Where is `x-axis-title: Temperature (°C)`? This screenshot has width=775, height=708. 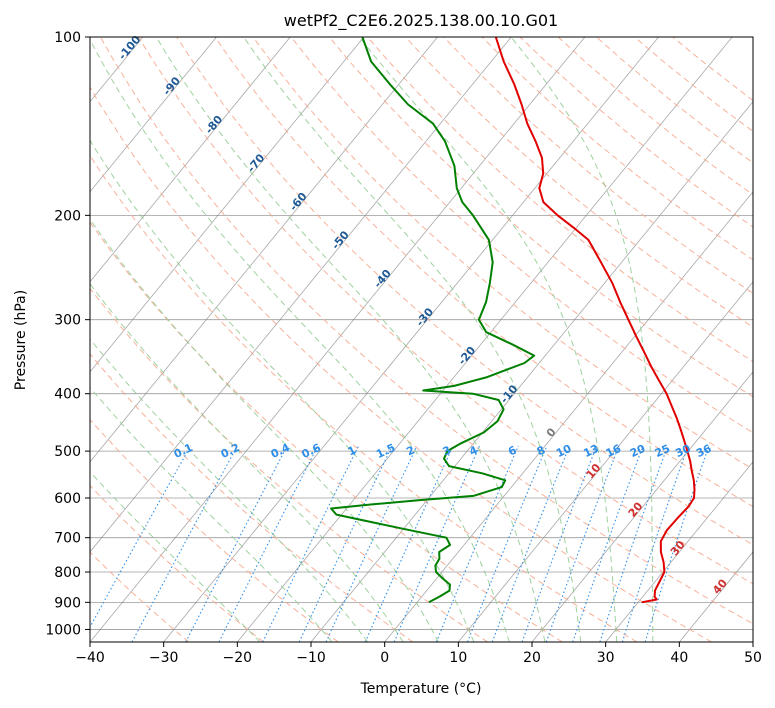 x-axis-title: Temperature (°C) is located at coordinates (421, 689).